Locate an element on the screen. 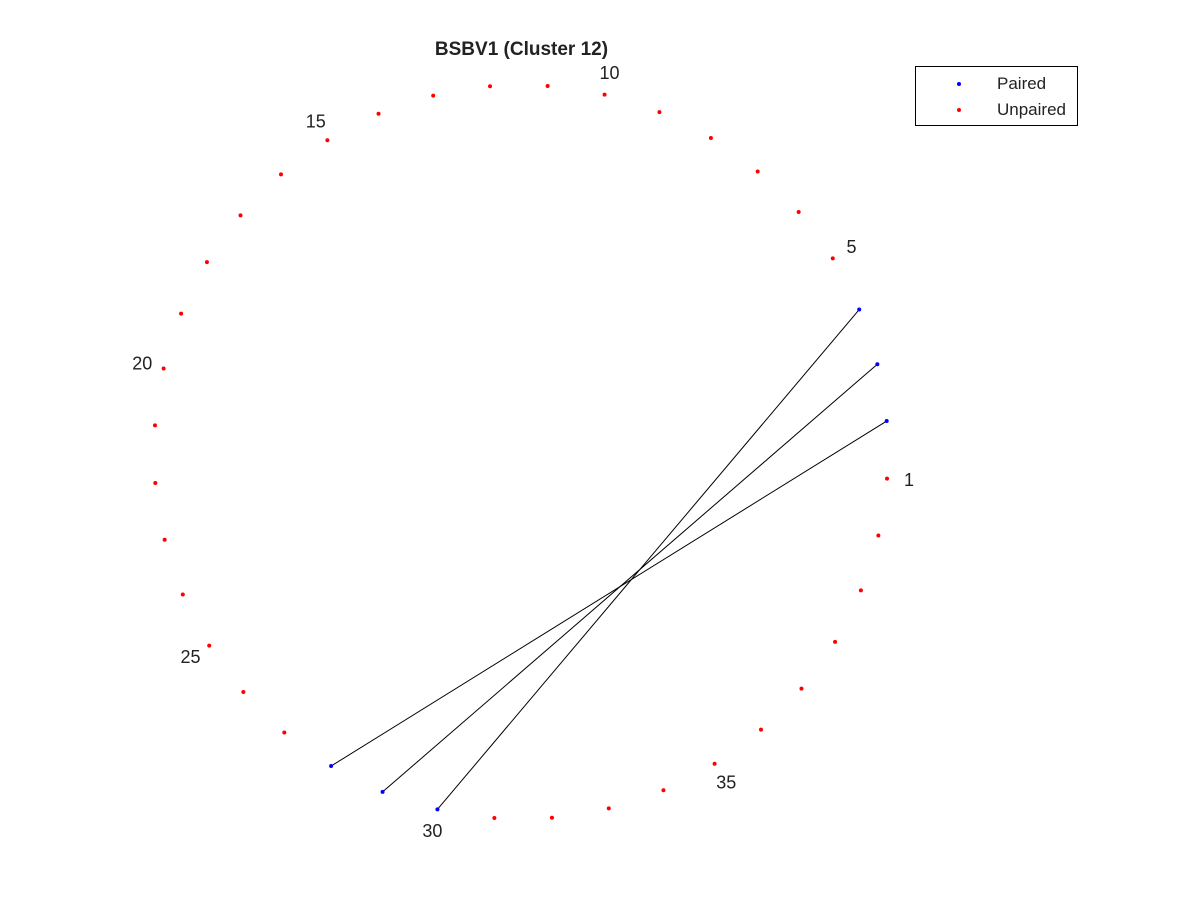  unpaired-dot-icon is located at coordinates (959, 110).